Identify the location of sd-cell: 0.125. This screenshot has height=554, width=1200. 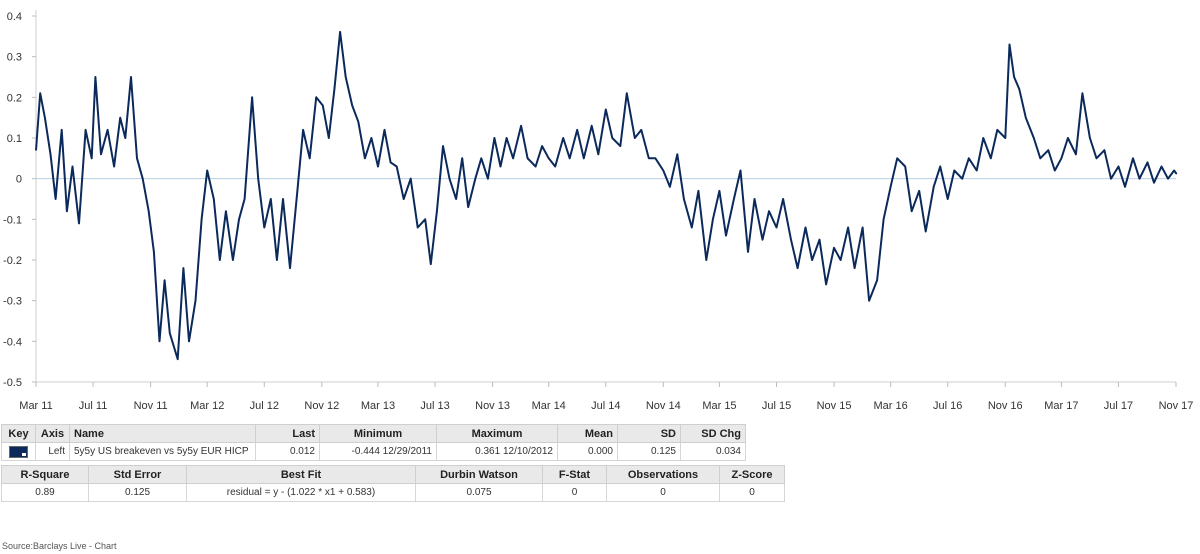
(649, 451).